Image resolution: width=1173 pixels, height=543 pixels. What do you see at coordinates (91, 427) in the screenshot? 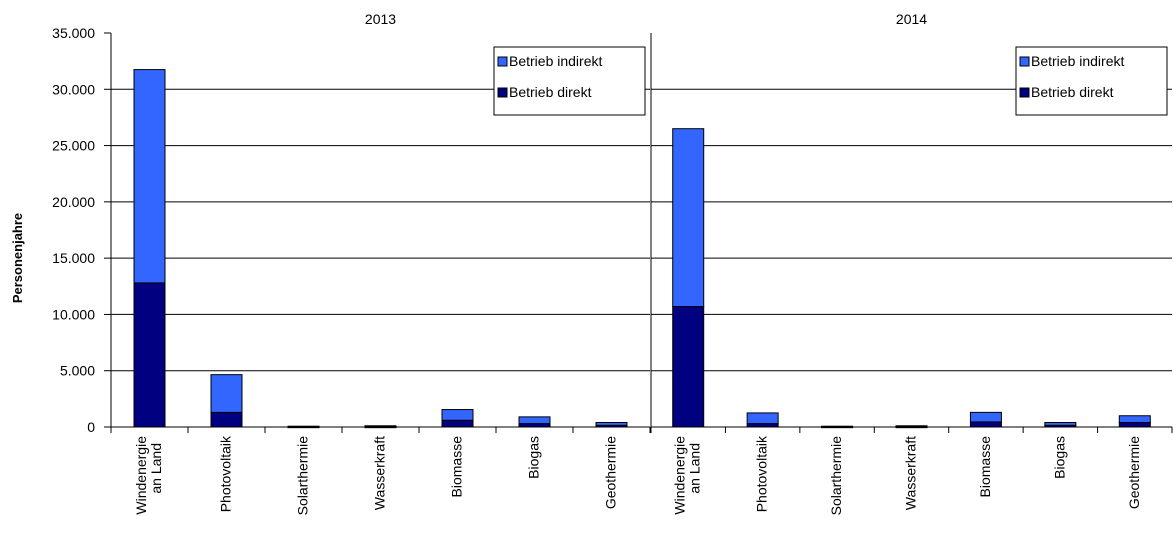
I see `y-tick-label: 0` at bounding box center [91, 427].